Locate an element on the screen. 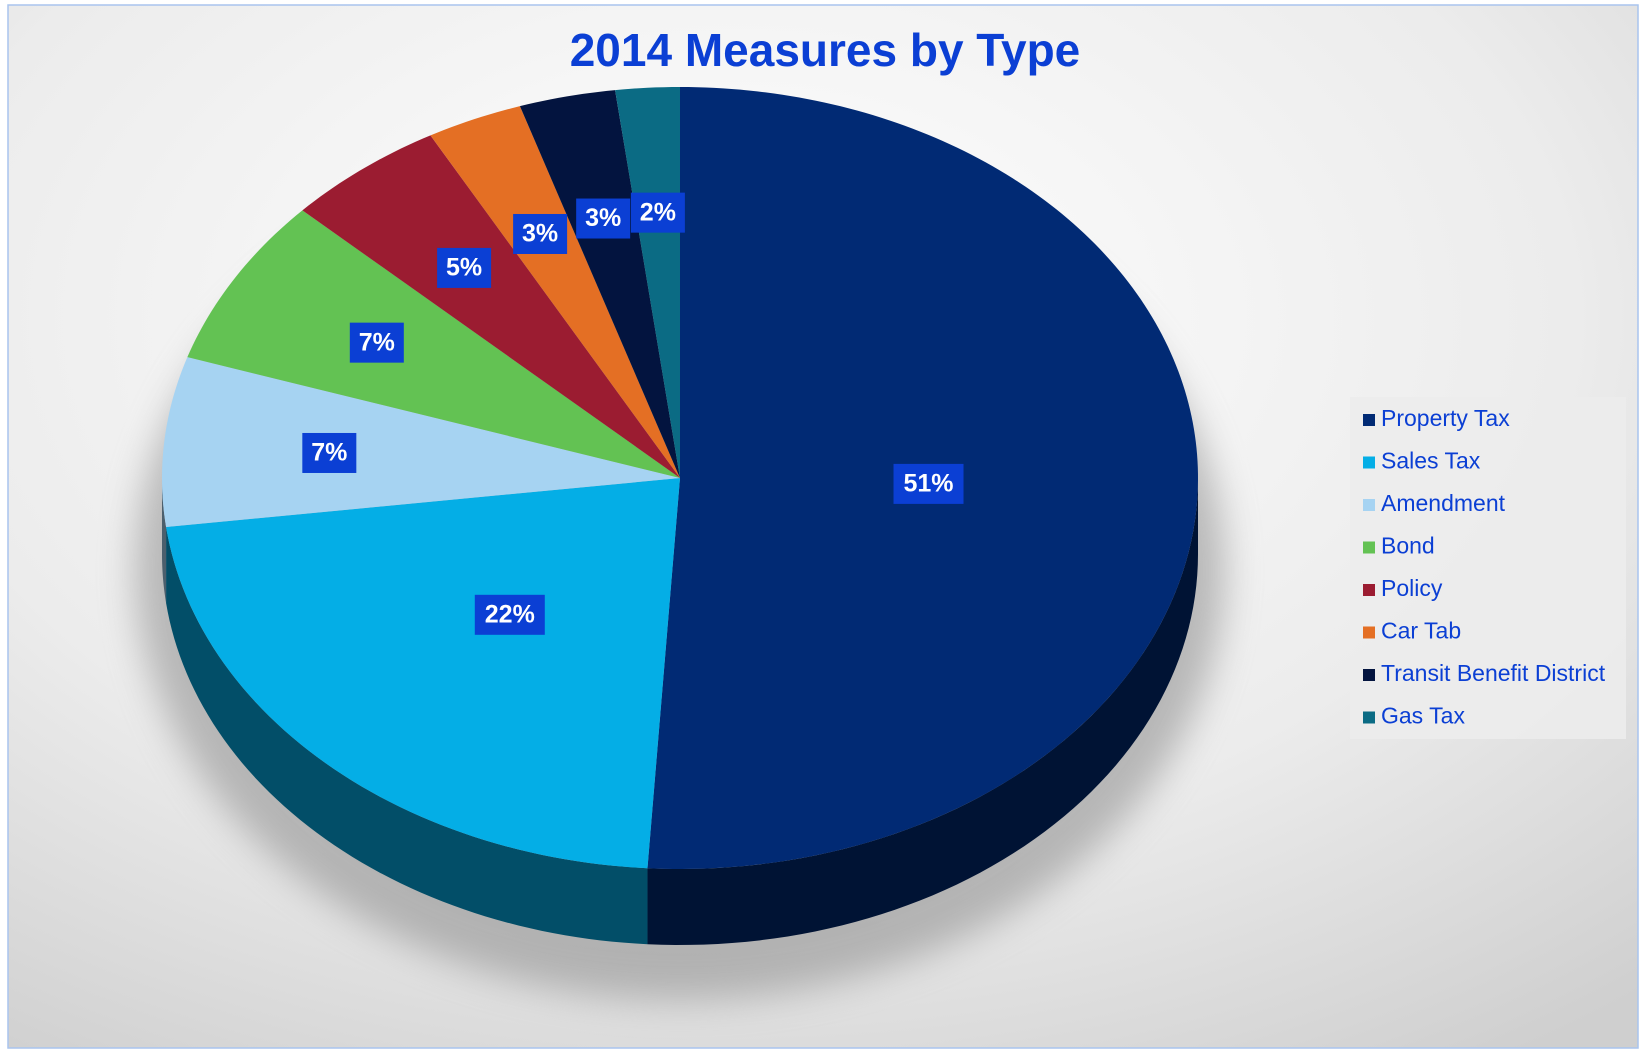 This screenshot has width=1639, height=1049. legend-box is located at coordinates (1488, 568).